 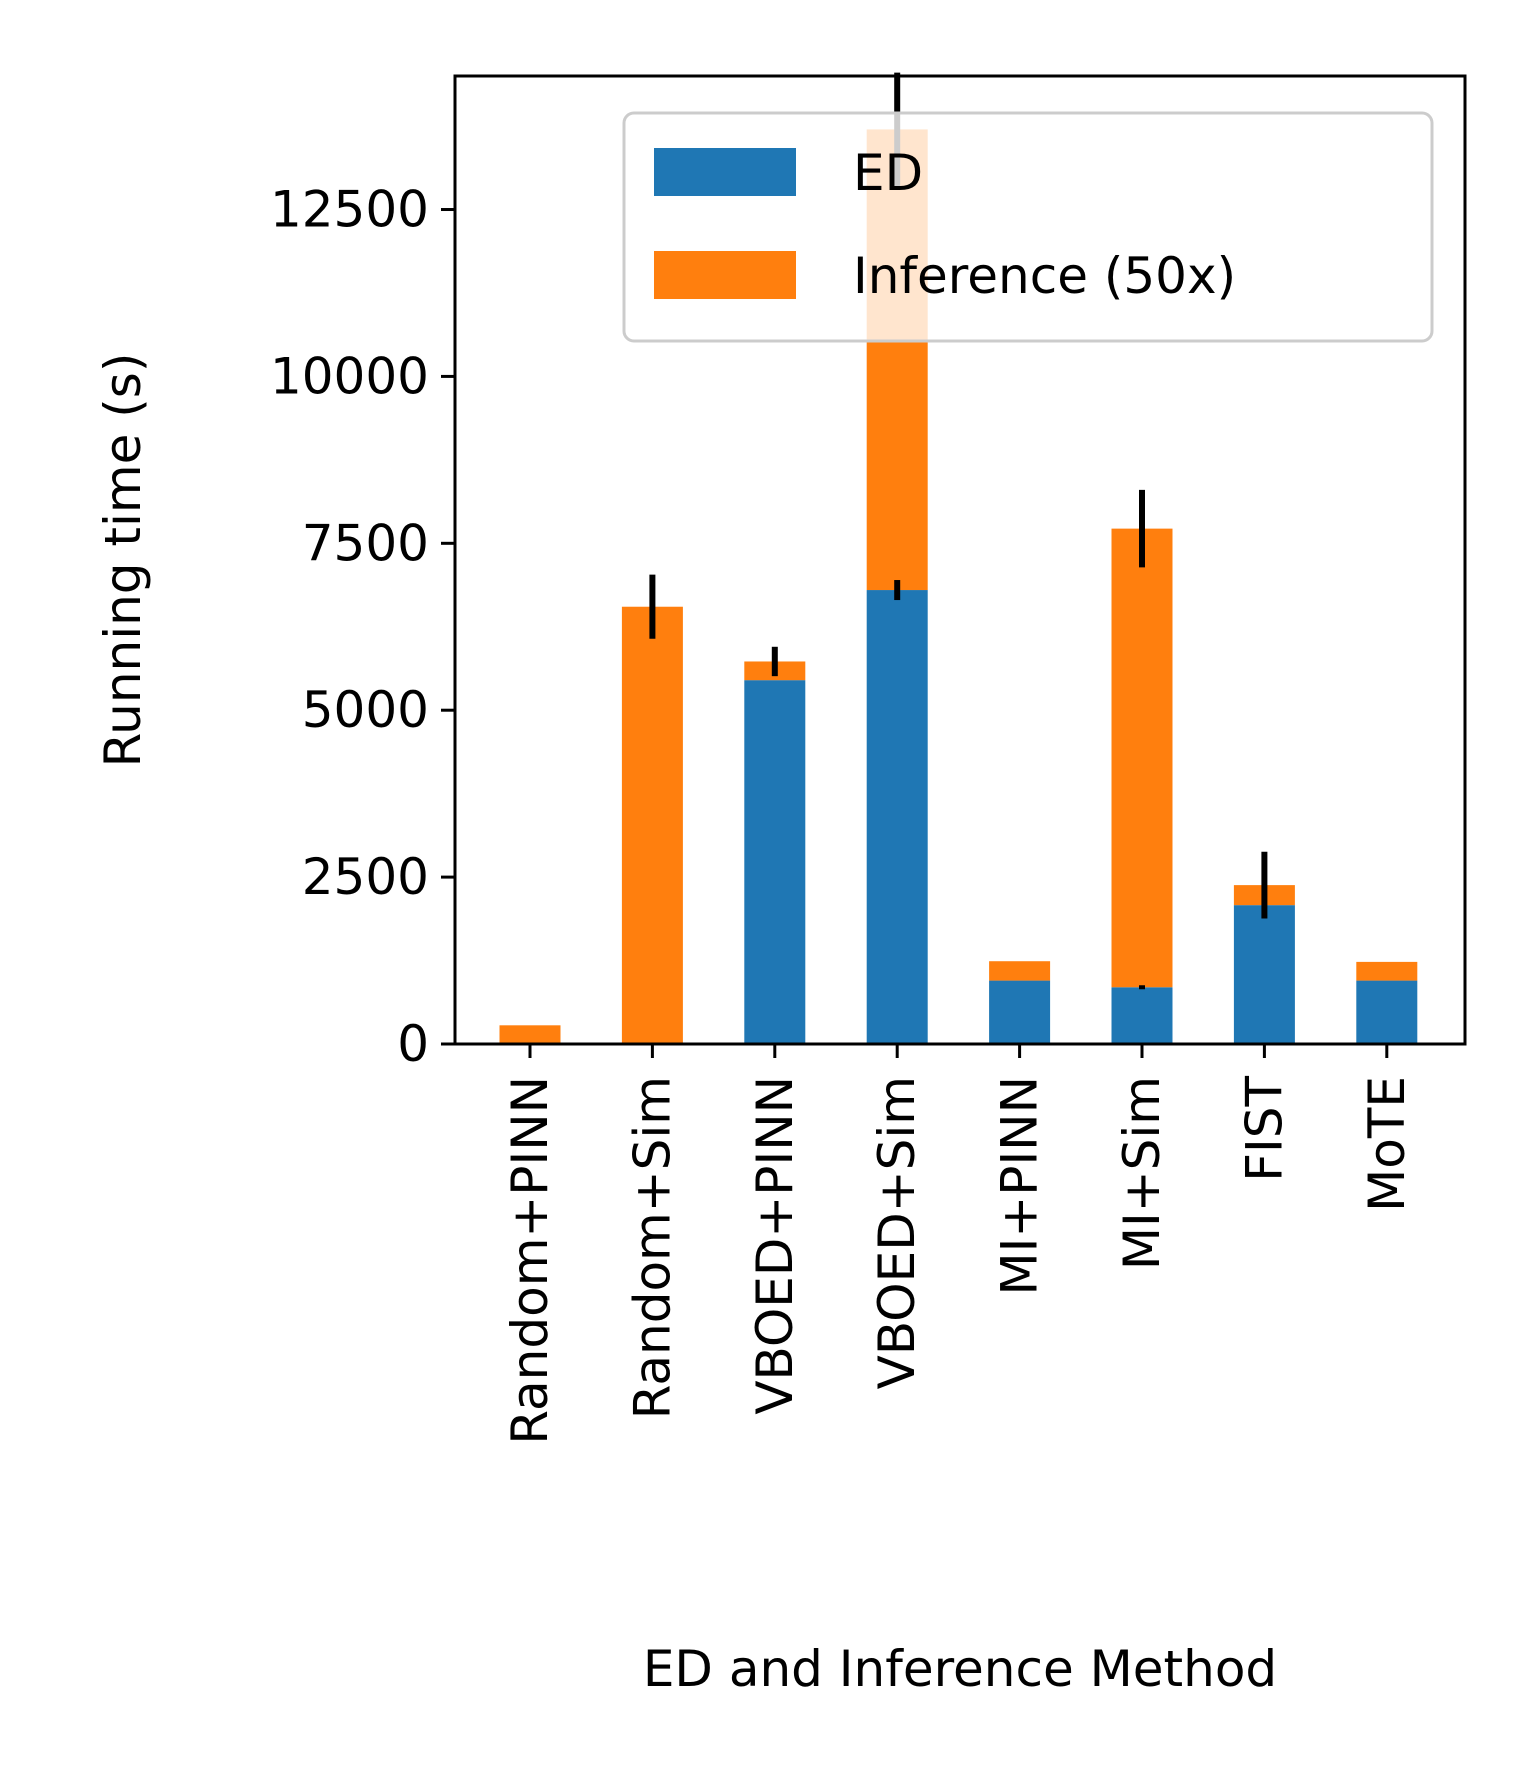 I want to click on x-tick-label: Random+PINN, so click(x=530, y=1260).